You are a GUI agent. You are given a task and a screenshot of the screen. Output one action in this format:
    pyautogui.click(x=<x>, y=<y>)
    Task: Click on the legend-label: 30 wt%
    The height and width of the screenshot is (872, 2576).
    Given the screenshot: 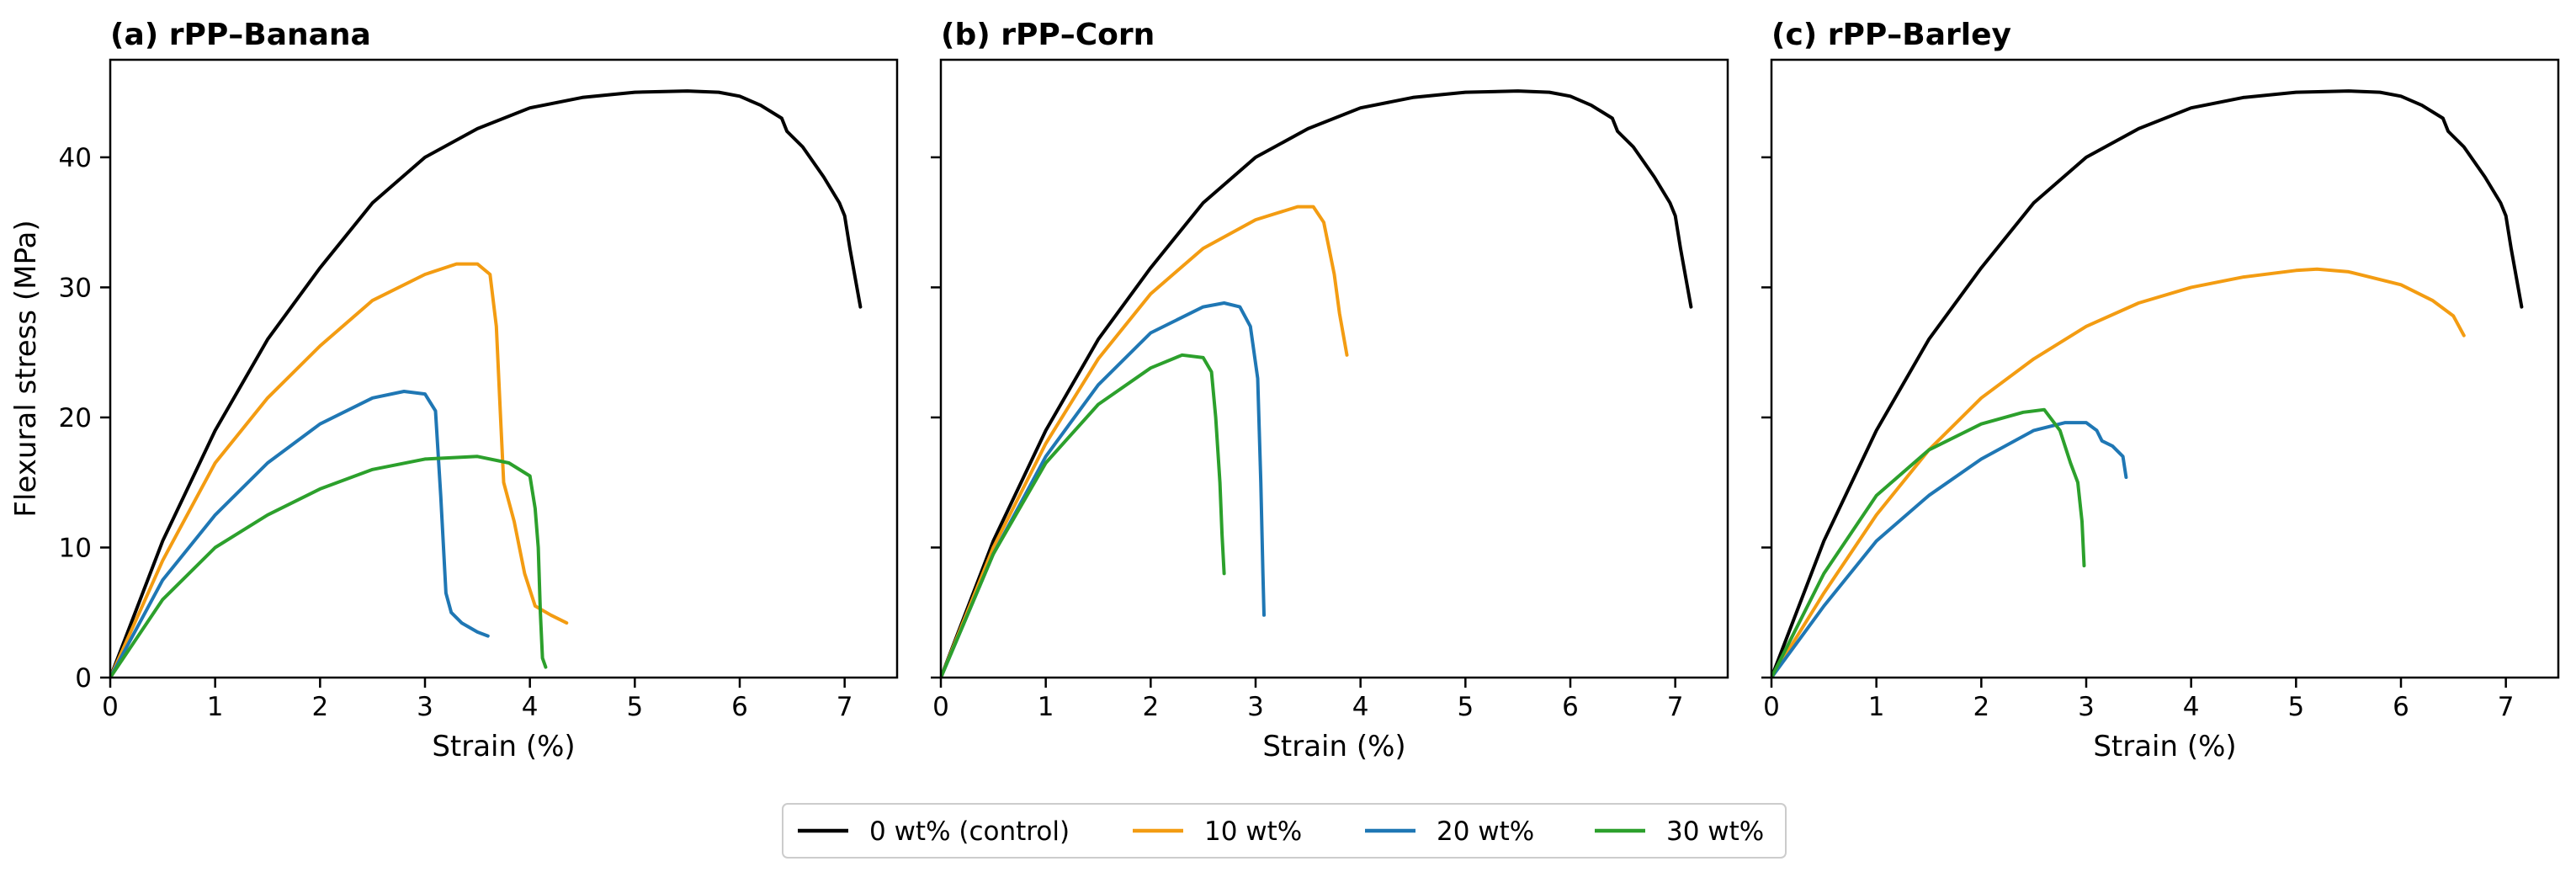 What is the action you would take?
    pyautogui.click(x=1715, y=832)
    